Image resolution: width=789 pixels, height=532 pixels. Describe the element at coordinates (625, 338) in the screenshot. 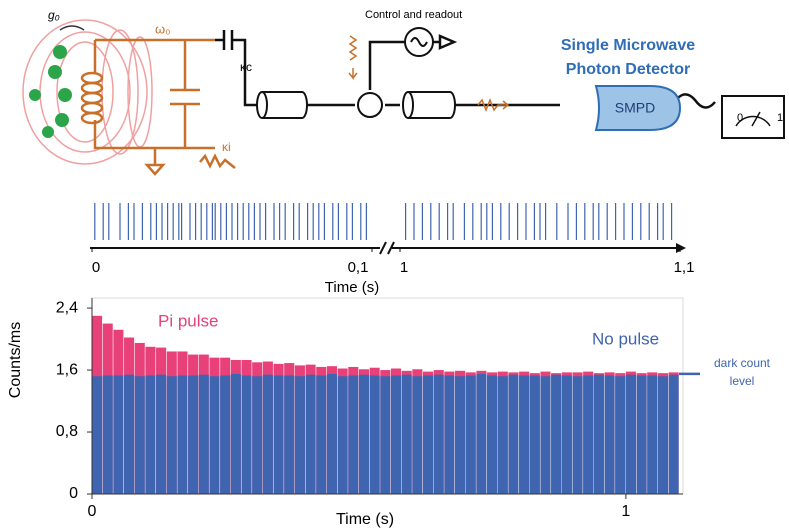

I see `legend-no: No pulse` at that location.